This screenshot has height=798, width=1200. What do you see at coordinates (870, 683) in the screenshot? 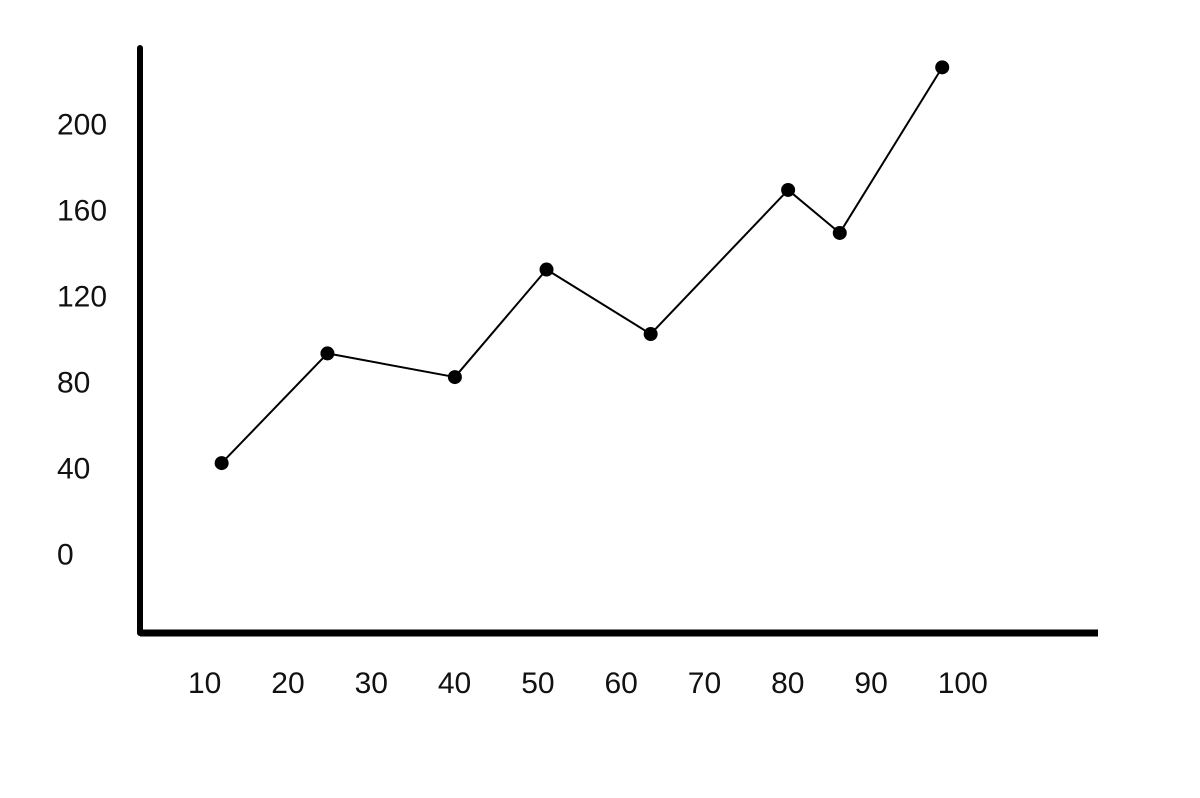
I see `x-tick-label: 90` at bounding box center [870, 683].